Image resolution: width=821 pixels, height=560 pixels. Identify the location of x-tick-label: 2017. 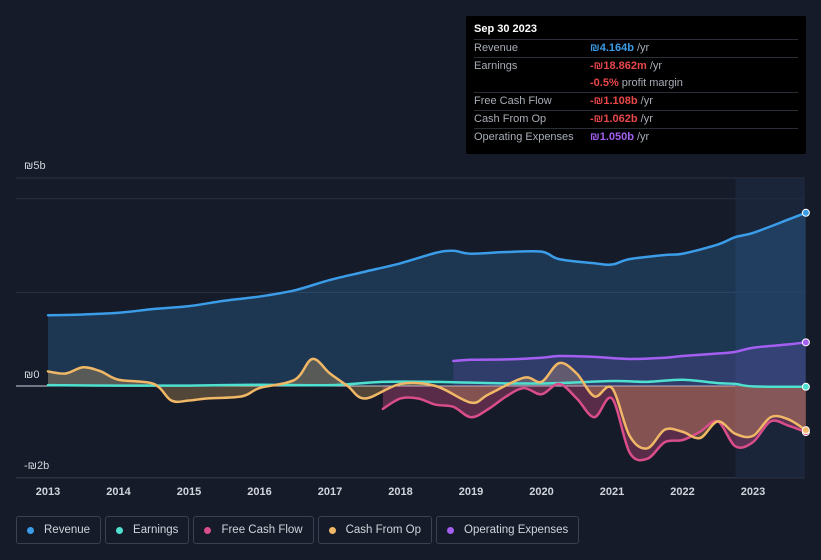
(330, 492).